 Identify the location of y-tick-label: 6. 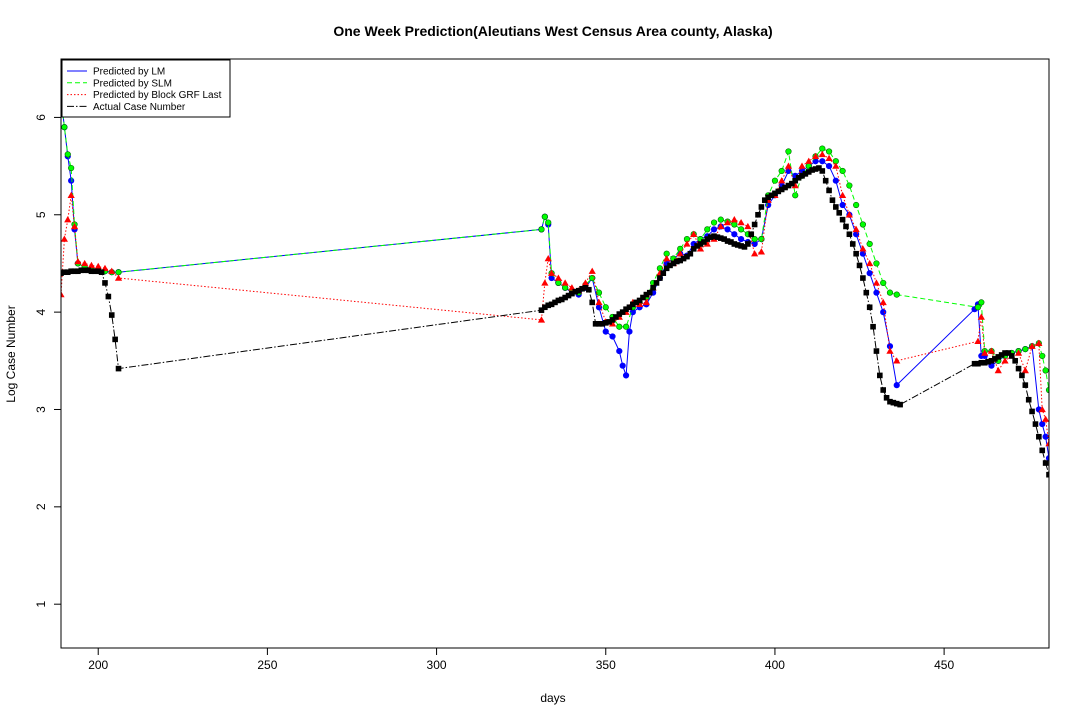
(41, 117).